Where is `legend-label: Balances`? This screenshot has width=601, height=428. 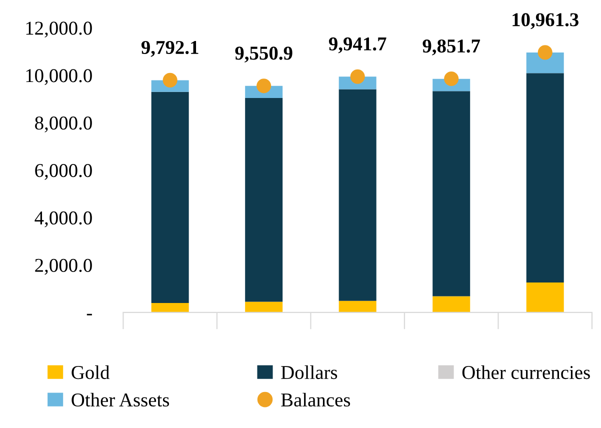
legend-label: Balances is located at coordinates (315, 399).